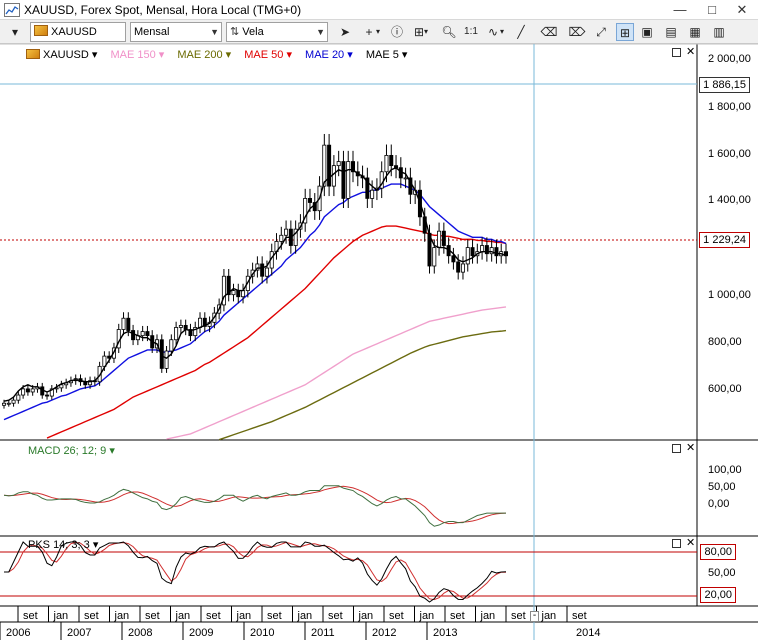  What do you see at coordinates (277, 32) in the screenshot?
I see `chart-type-combo: ⇅ Vela ▼` at bounding box center [277, 32].